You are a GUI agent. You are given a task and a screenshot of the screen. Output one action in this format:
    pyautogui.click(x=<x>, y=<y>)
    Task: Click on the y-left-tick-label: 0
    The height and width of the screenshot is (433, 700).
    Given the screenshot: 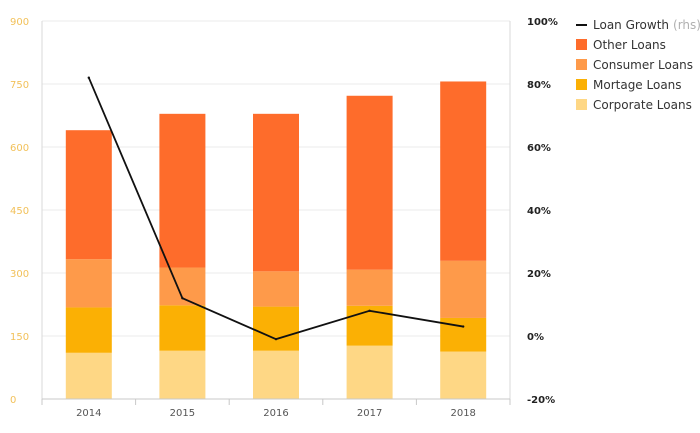 What is the action you would take?
    pyautogui.click(x=13, y=400)
    